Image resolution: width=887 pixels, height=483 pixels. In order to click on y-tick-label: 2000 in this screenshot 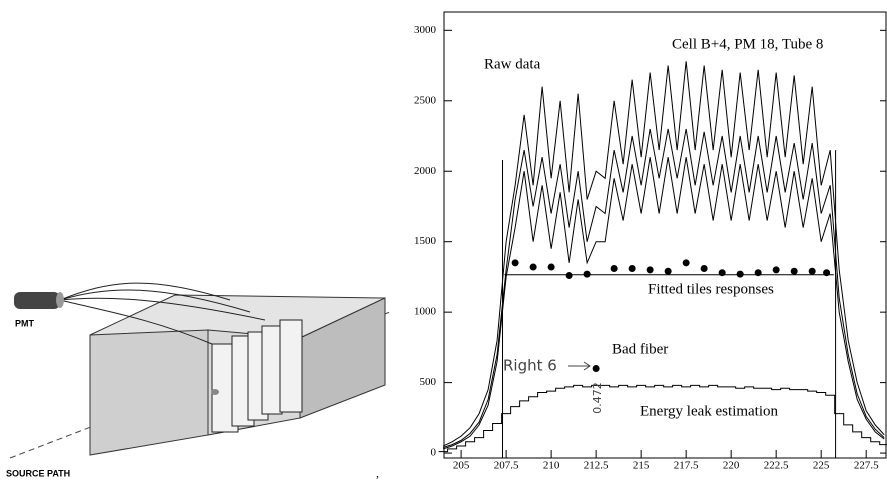, I will do `click(425, 171)`.